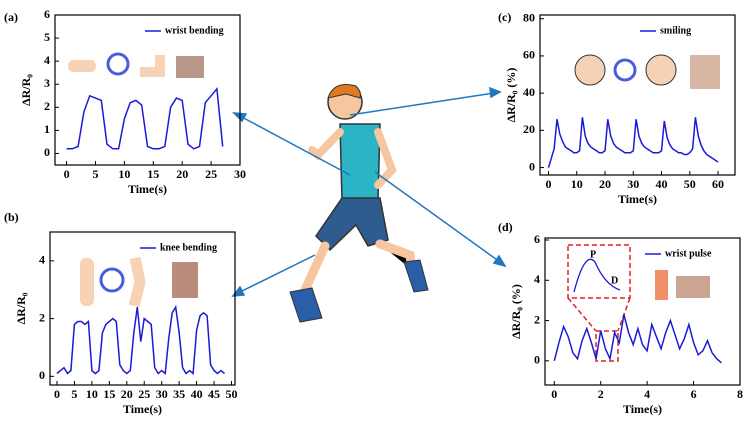 The width and height of the screenshot is (751, 421). I want to click on annotation: P, so click(593, 254).